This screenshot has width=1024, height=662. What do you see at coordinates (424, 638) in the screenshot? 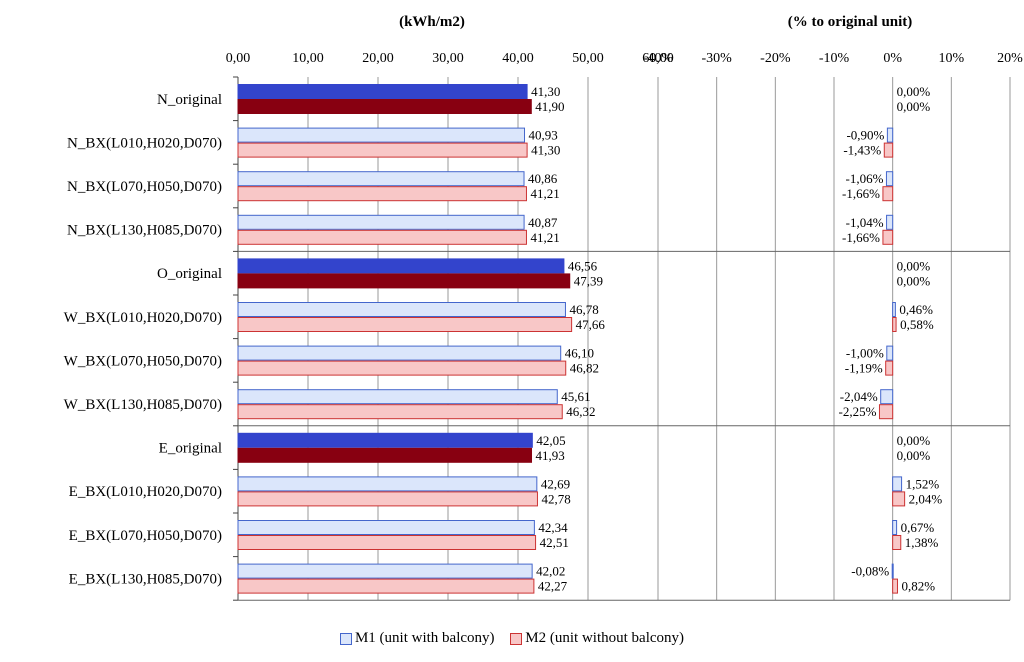
I see `legend-label-m1: M1 (unit with balcony)` at bounding box center [424, 638].